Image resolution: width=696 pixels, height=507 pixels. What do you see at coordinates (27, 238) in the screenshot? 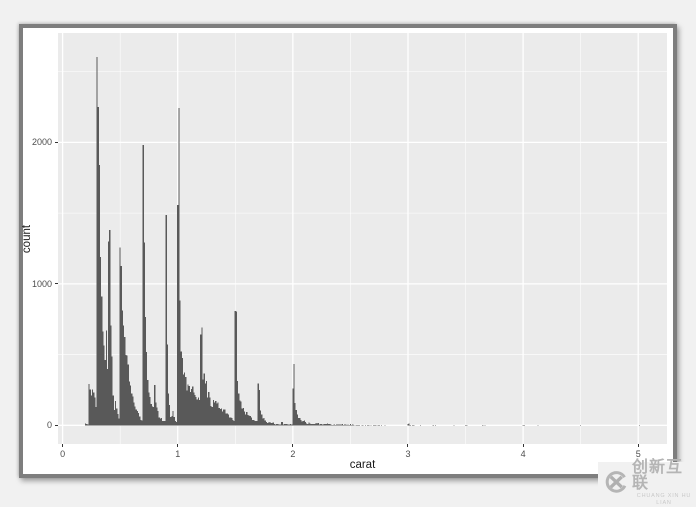
I see `y-axis-title: count` at bounding box center [27, 238].